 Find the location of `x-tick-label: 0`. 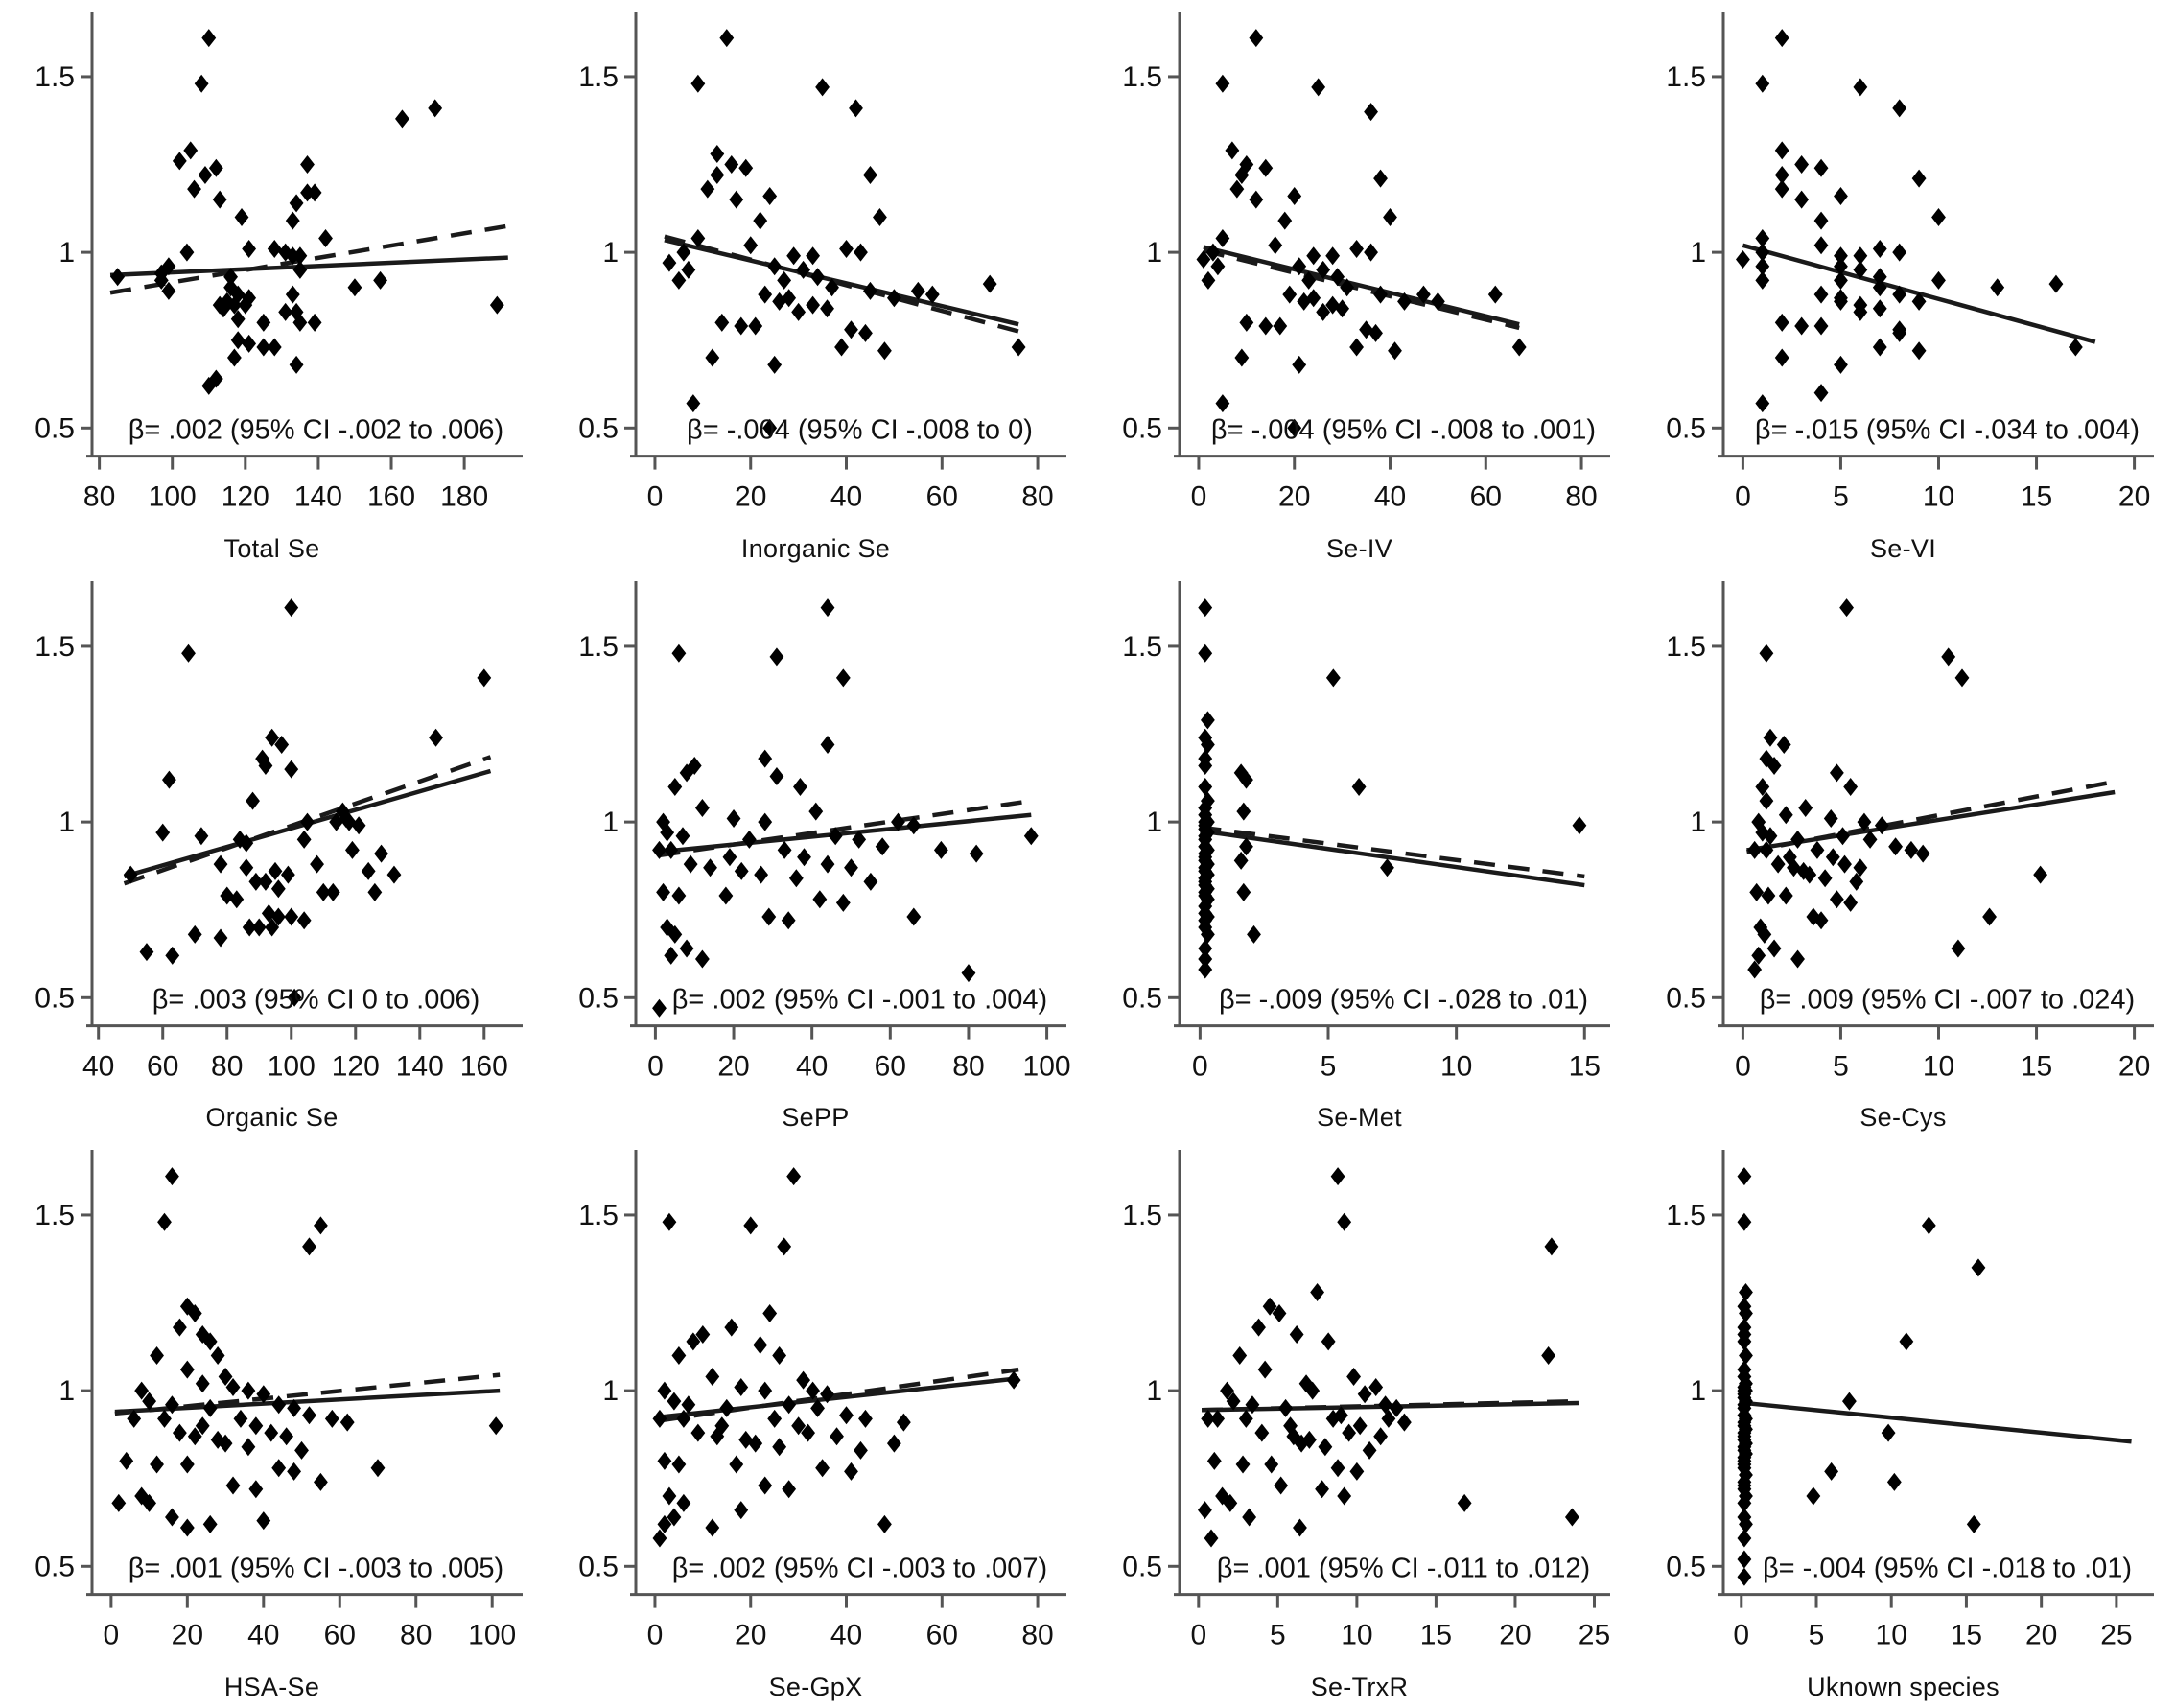

x-tick-label: 0 is located at coordinates (1741, 1636).